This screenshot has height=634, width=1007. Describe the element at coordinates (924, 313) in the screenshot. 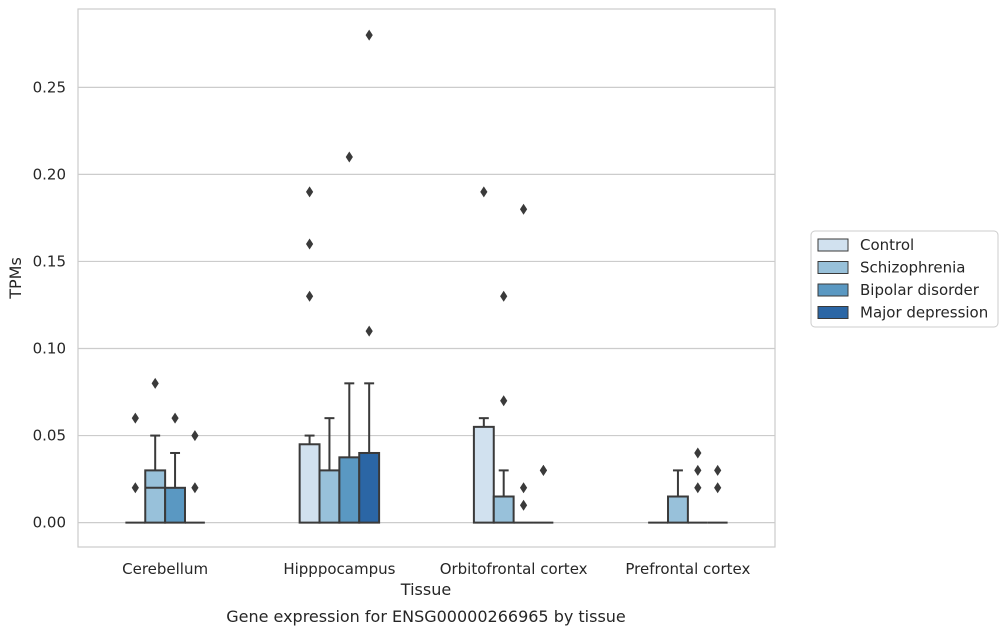

I see `legend-label: Major depression` at that location.